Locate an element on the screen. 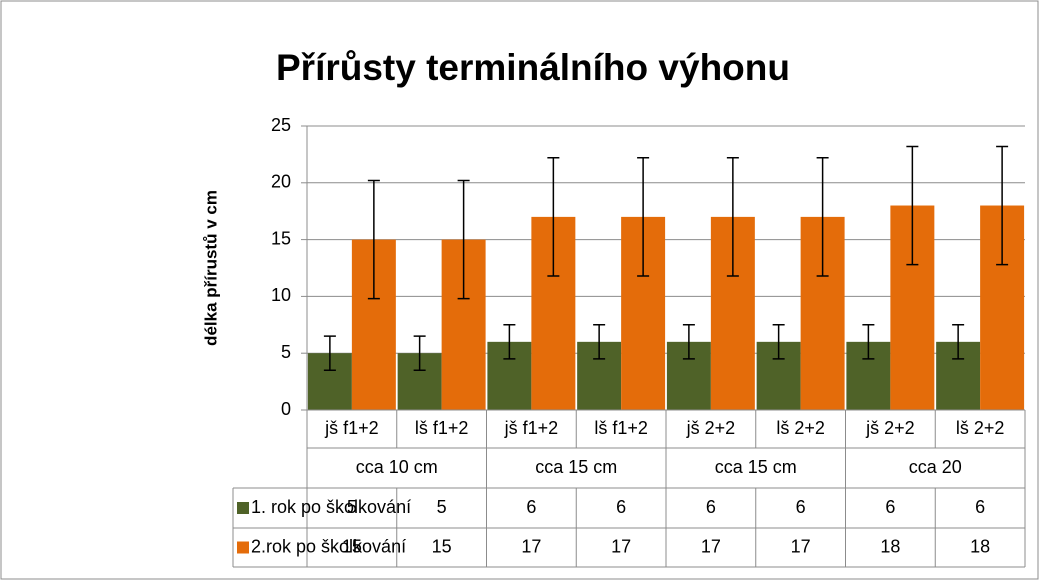 The image size is (1040, 581). y-tick-label: 5 is located at coordinates (286, 352).